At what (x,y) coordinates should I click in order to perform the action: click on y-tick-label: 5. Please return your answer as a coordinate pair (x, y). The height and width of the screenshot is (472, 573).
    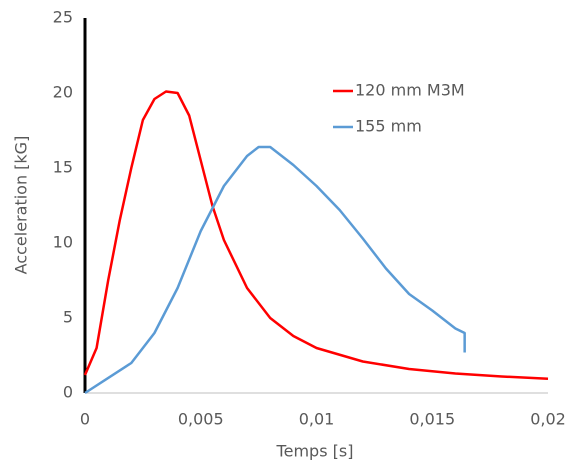
    Looking at the image, I should click on (68, 317).